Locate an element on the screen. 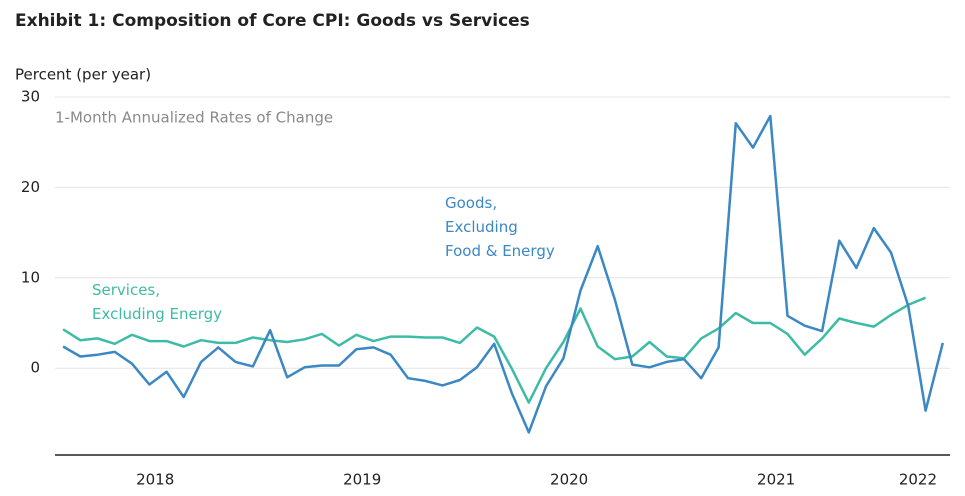  y-tick-label: 20 is located at coordinates (30, 187).